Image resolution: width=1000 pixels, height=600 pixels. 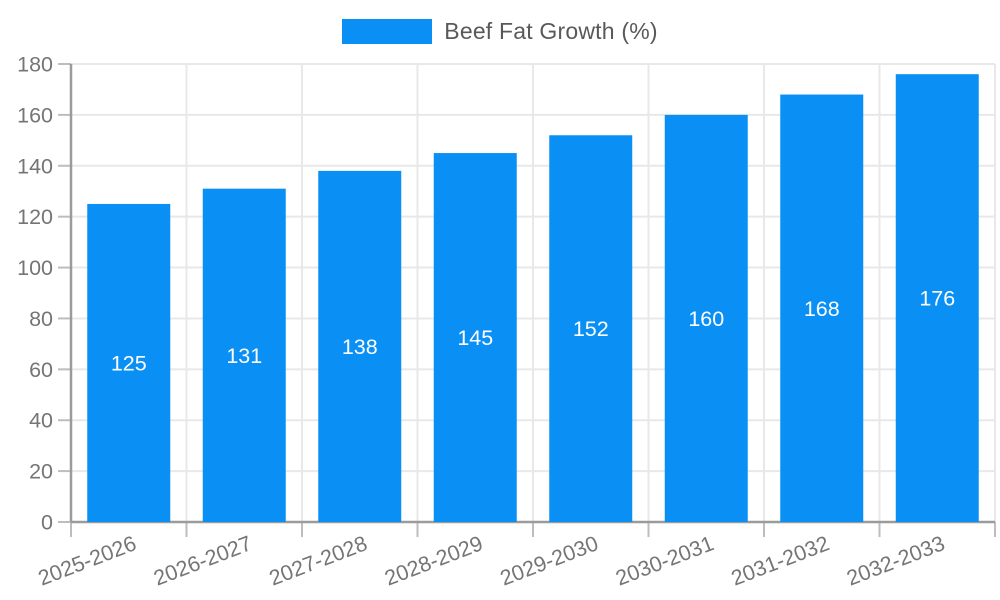 What do you see at coordinates (202, 560) in the screenshot?
I see `x-tick-label: 2026-2027` at bounding box center [202, 560].